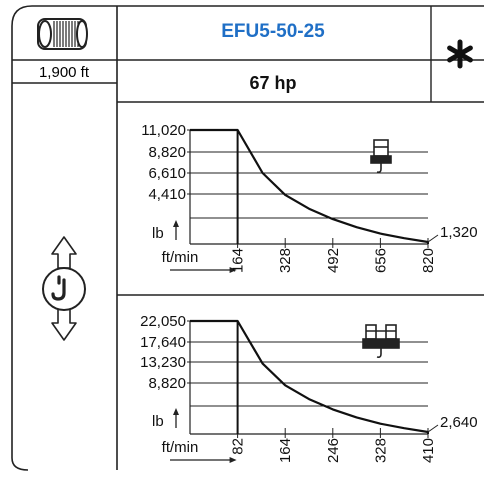 The height and width of the screenshot is (482, 484). I want to click on hoist-up-down-icon, so click(64, 288).